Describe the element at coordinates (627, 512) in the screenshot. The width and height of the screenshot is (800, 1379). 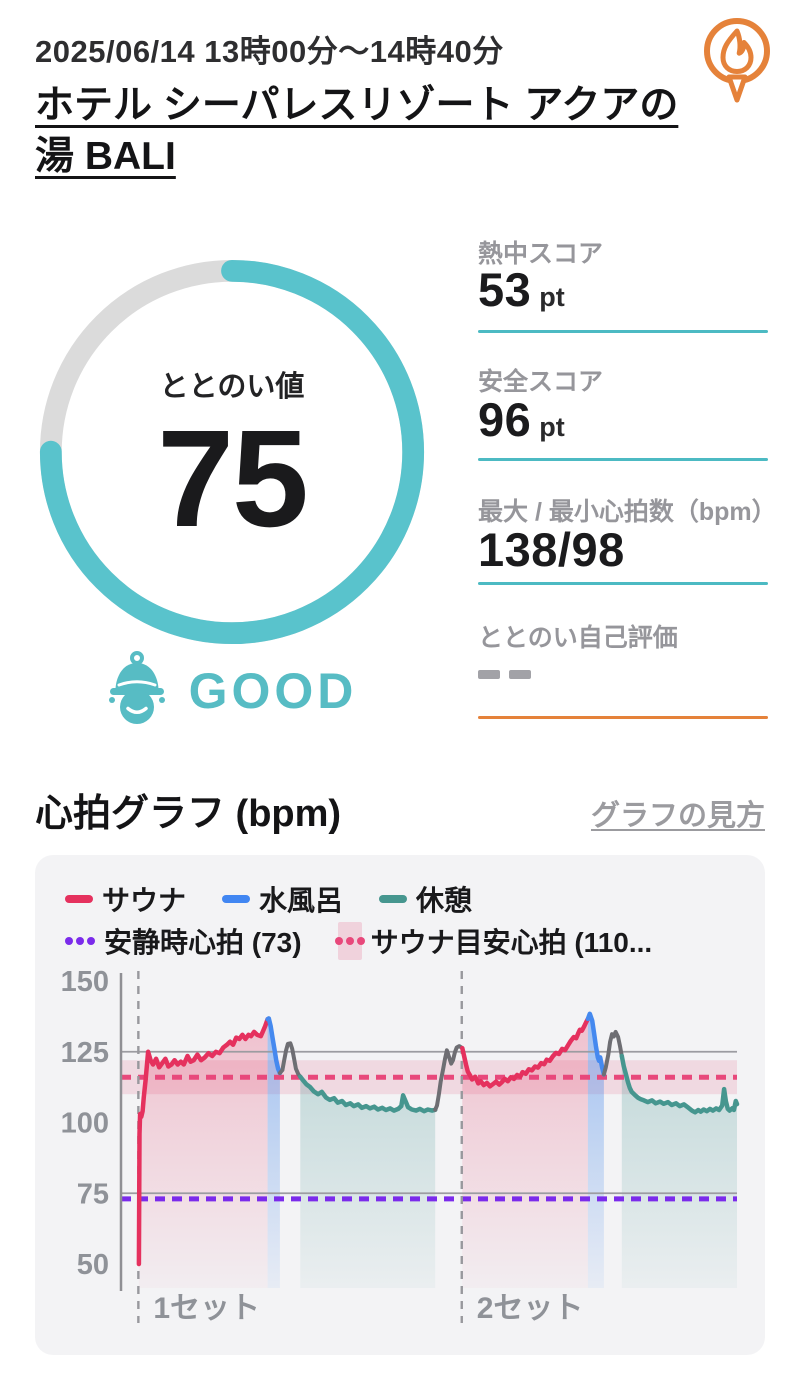
I see `metric-label: 最大 / 最小心拍数（bpm）` at that location.